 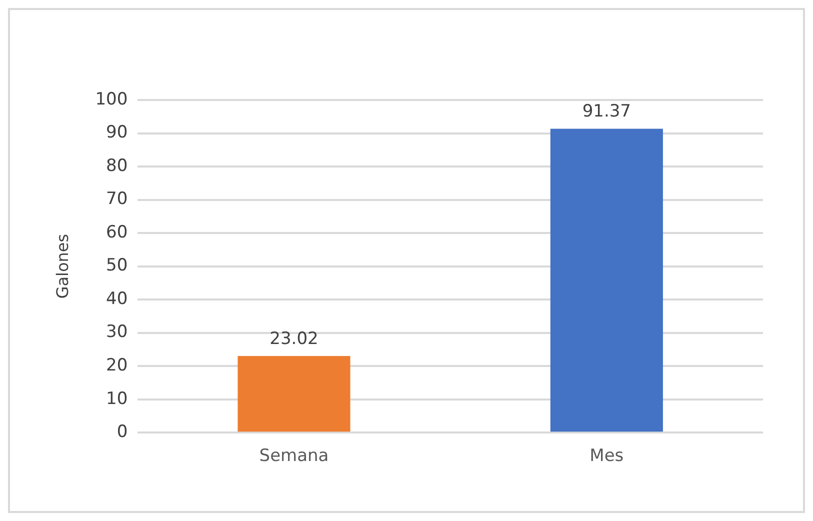 What do you see at coordinates (117, 366) in the screenshot?
I see `y-tick-label: 20` at bounding box center [117, 366].